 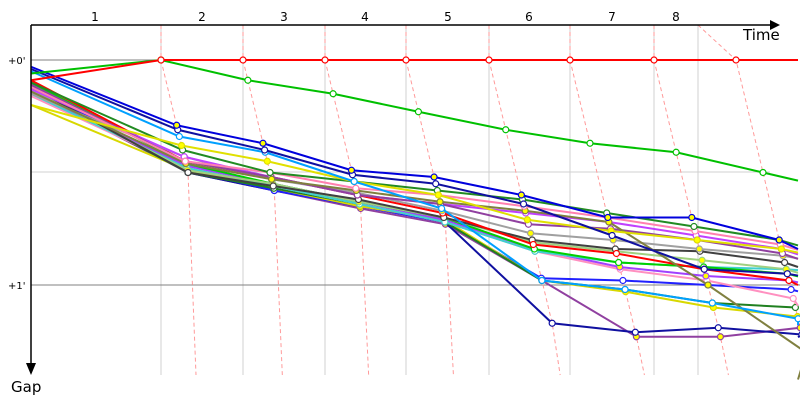 I want to click on lap-6-marker-line, so click(x=607, y=200).